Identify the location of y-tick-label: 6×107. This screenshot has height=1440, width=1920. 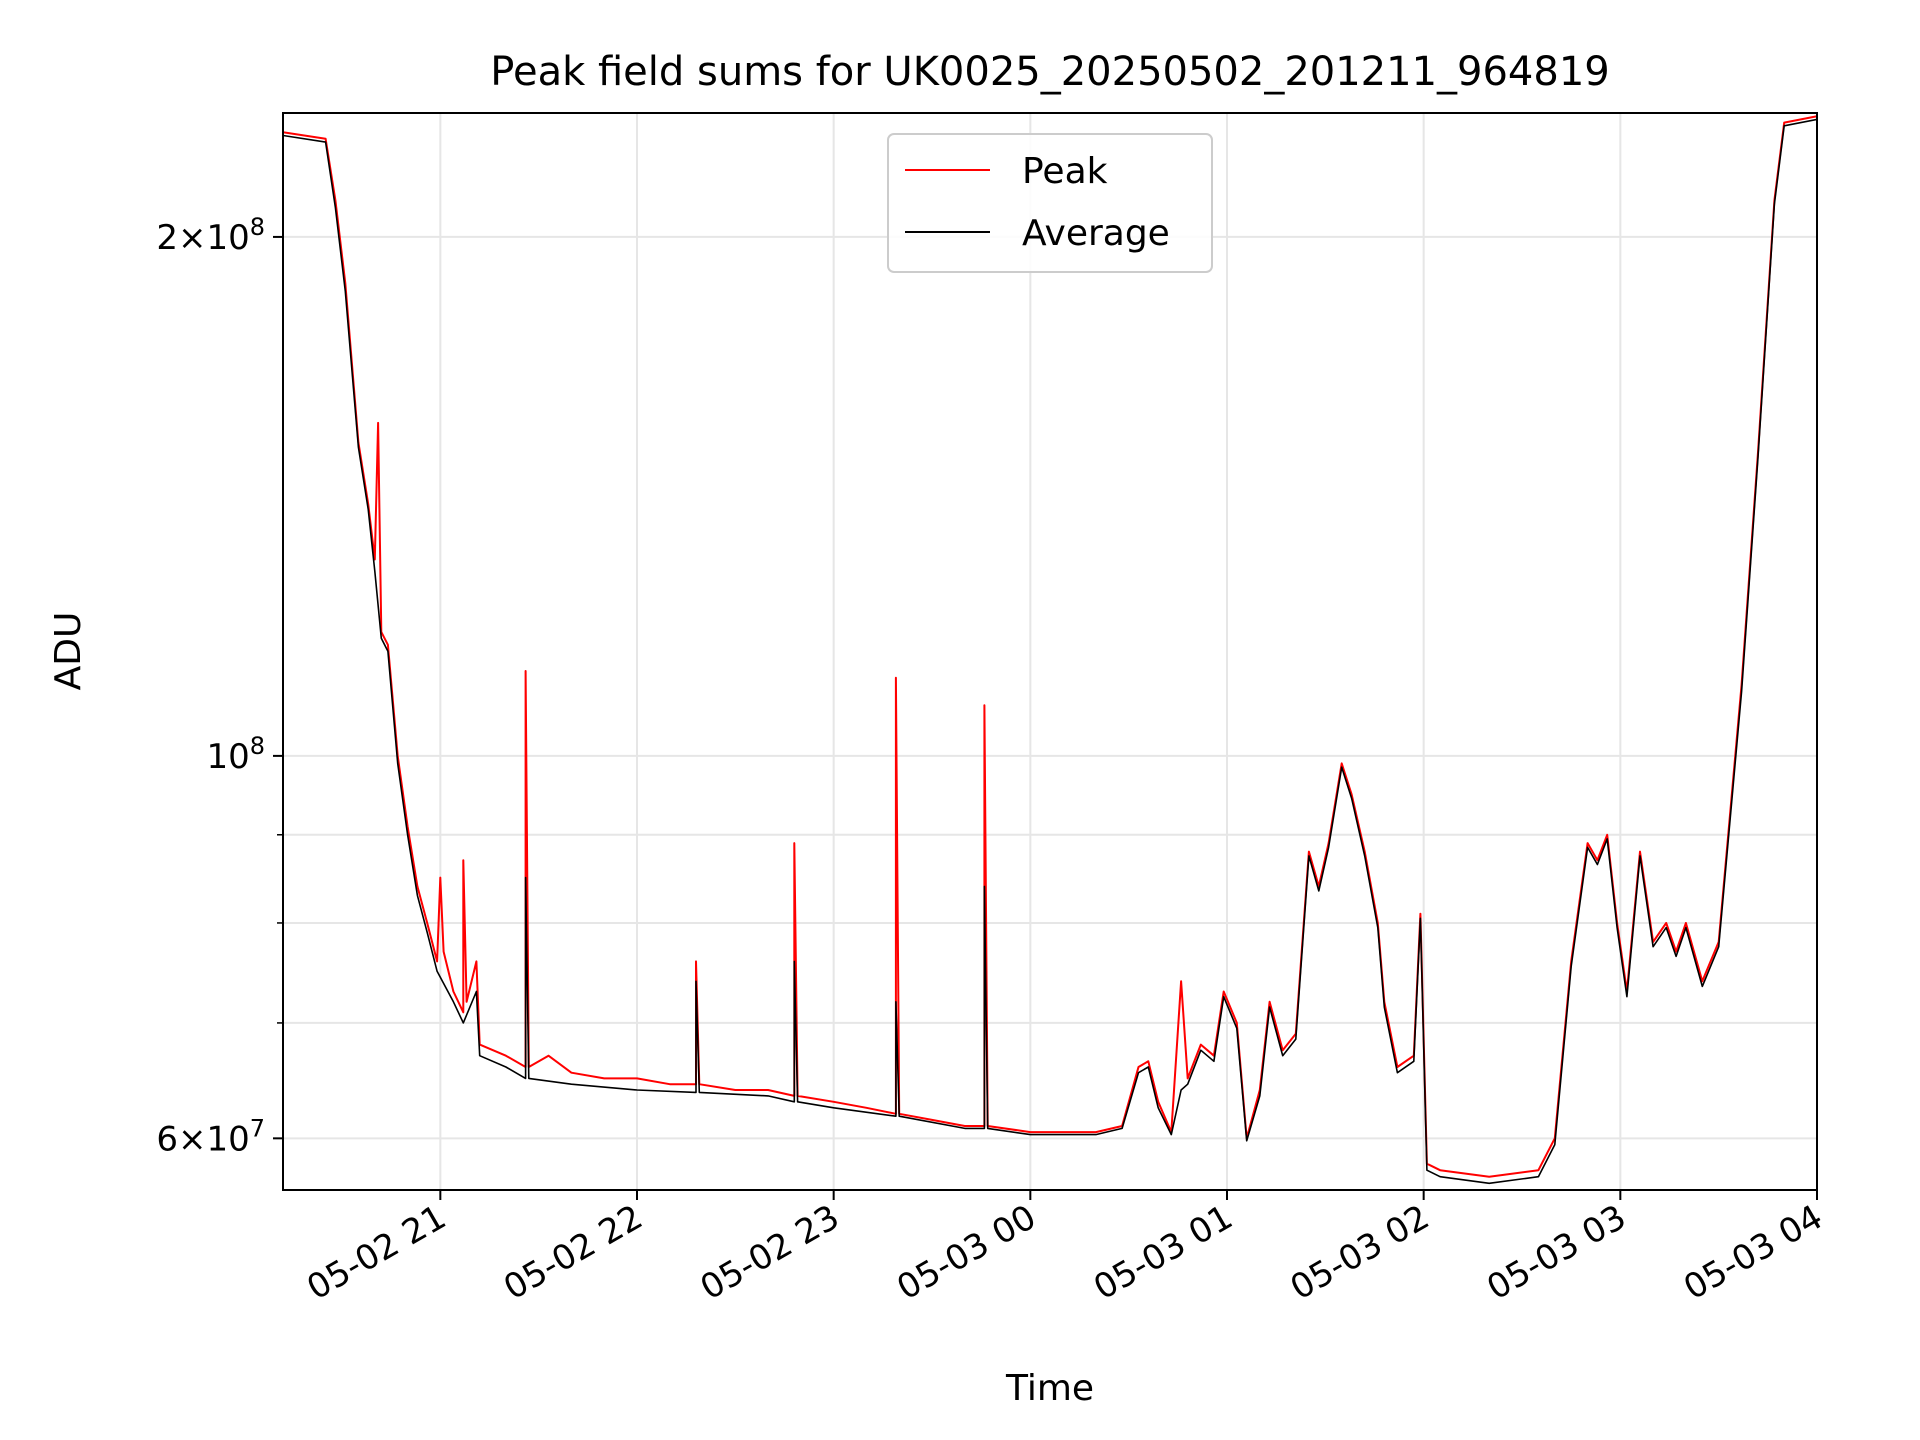
(210, 1136).